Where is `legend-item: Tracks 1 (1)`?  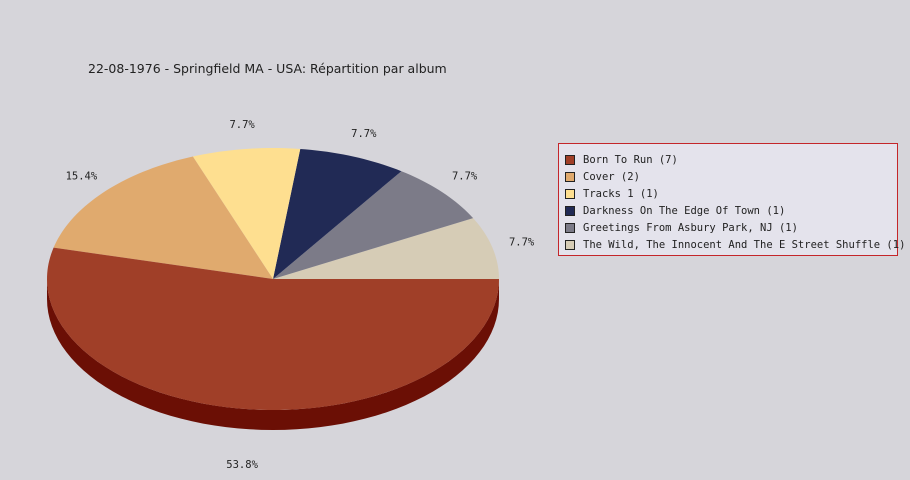 legend-item: Tracks 1 (1) is located at coordinates (731, 193).